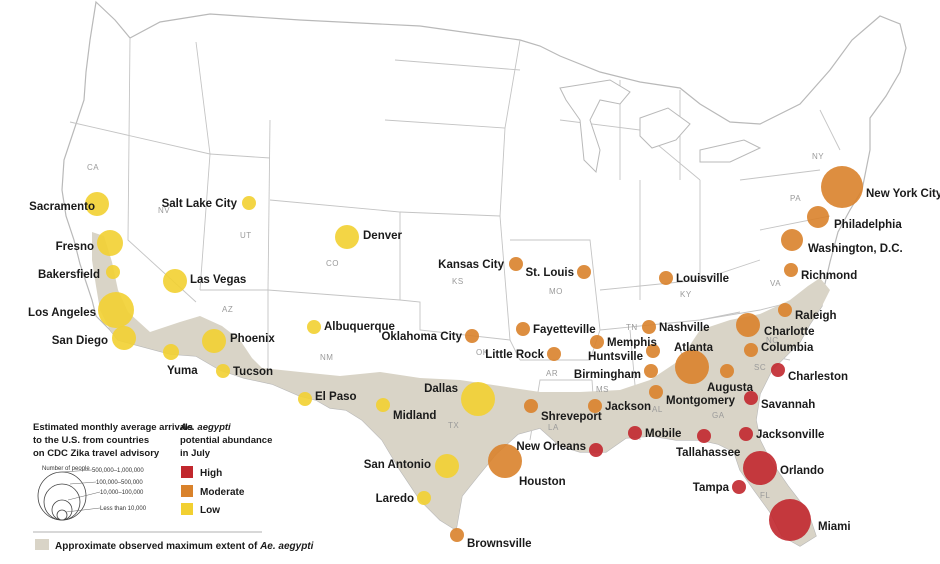  Describe the element at coordinates (760, 468) in the screenshot. I see `city-marker-orlando` at that location.